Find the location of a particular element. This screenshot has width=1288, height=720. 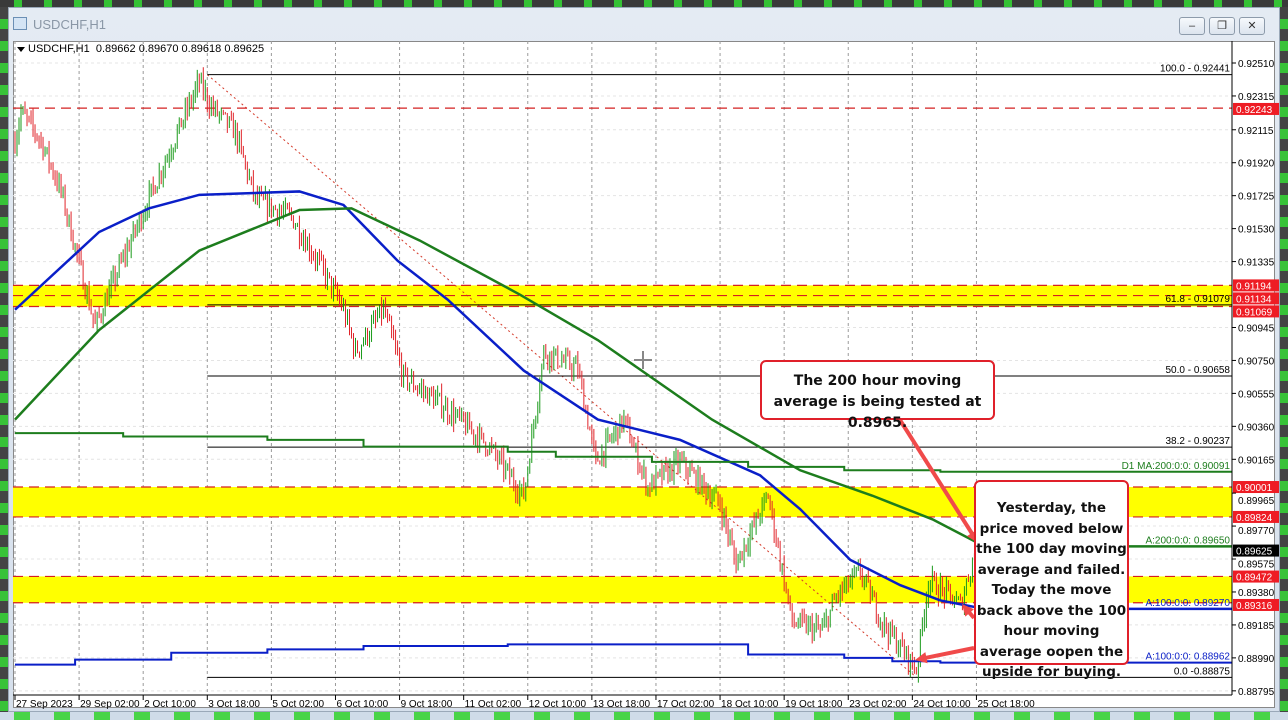

price-tick-label: 0.92315 is located at coordinates (1256, 97).